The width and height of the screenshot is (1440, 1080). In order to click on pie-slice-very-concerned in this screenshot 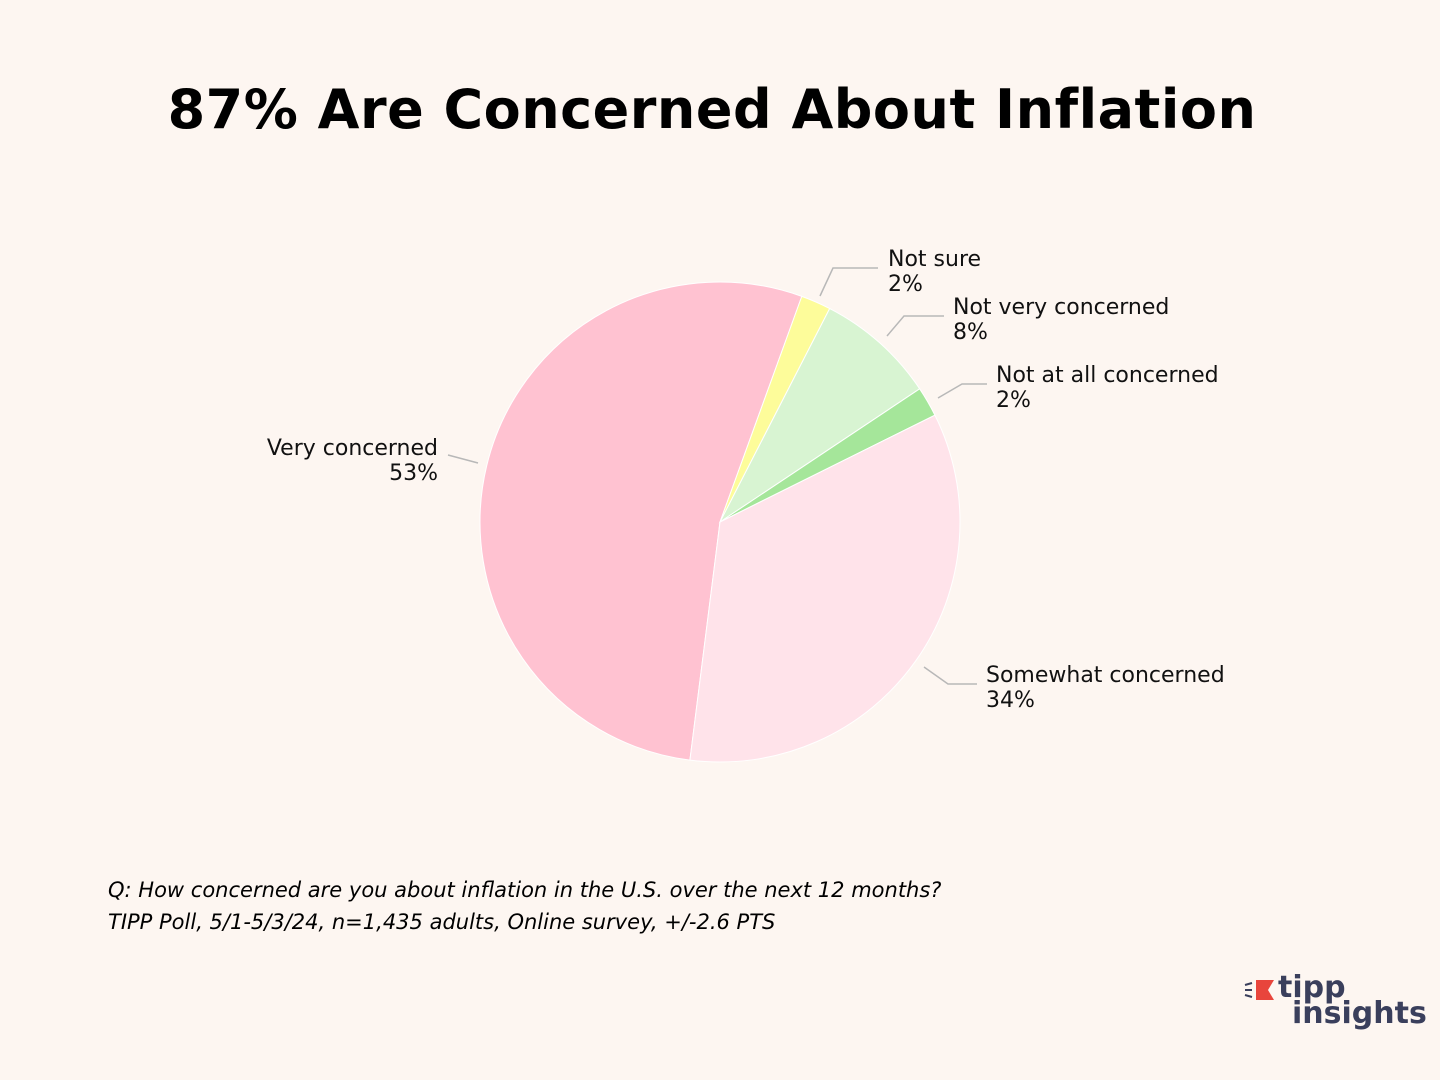, I will do `click(641, 521)`.